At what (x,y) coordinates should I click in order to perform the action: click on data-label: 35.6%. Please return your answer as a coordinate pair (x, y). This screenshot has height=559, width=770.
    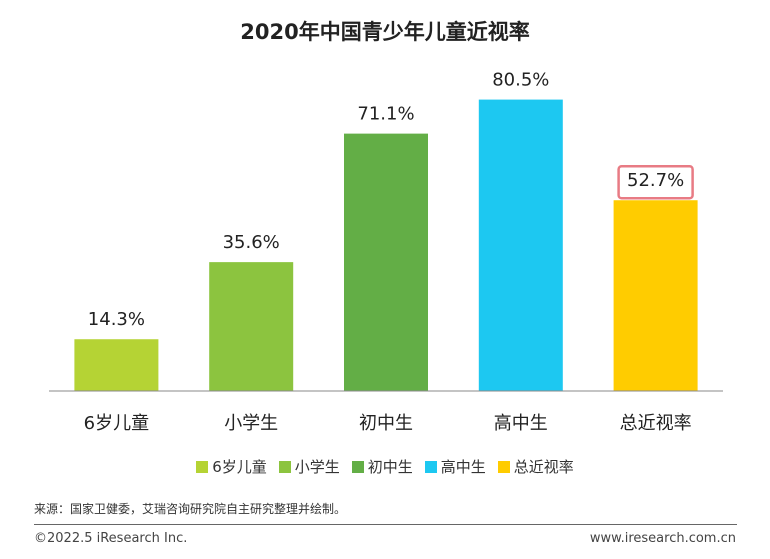
    Looking at the image, I should click on (251, 242).